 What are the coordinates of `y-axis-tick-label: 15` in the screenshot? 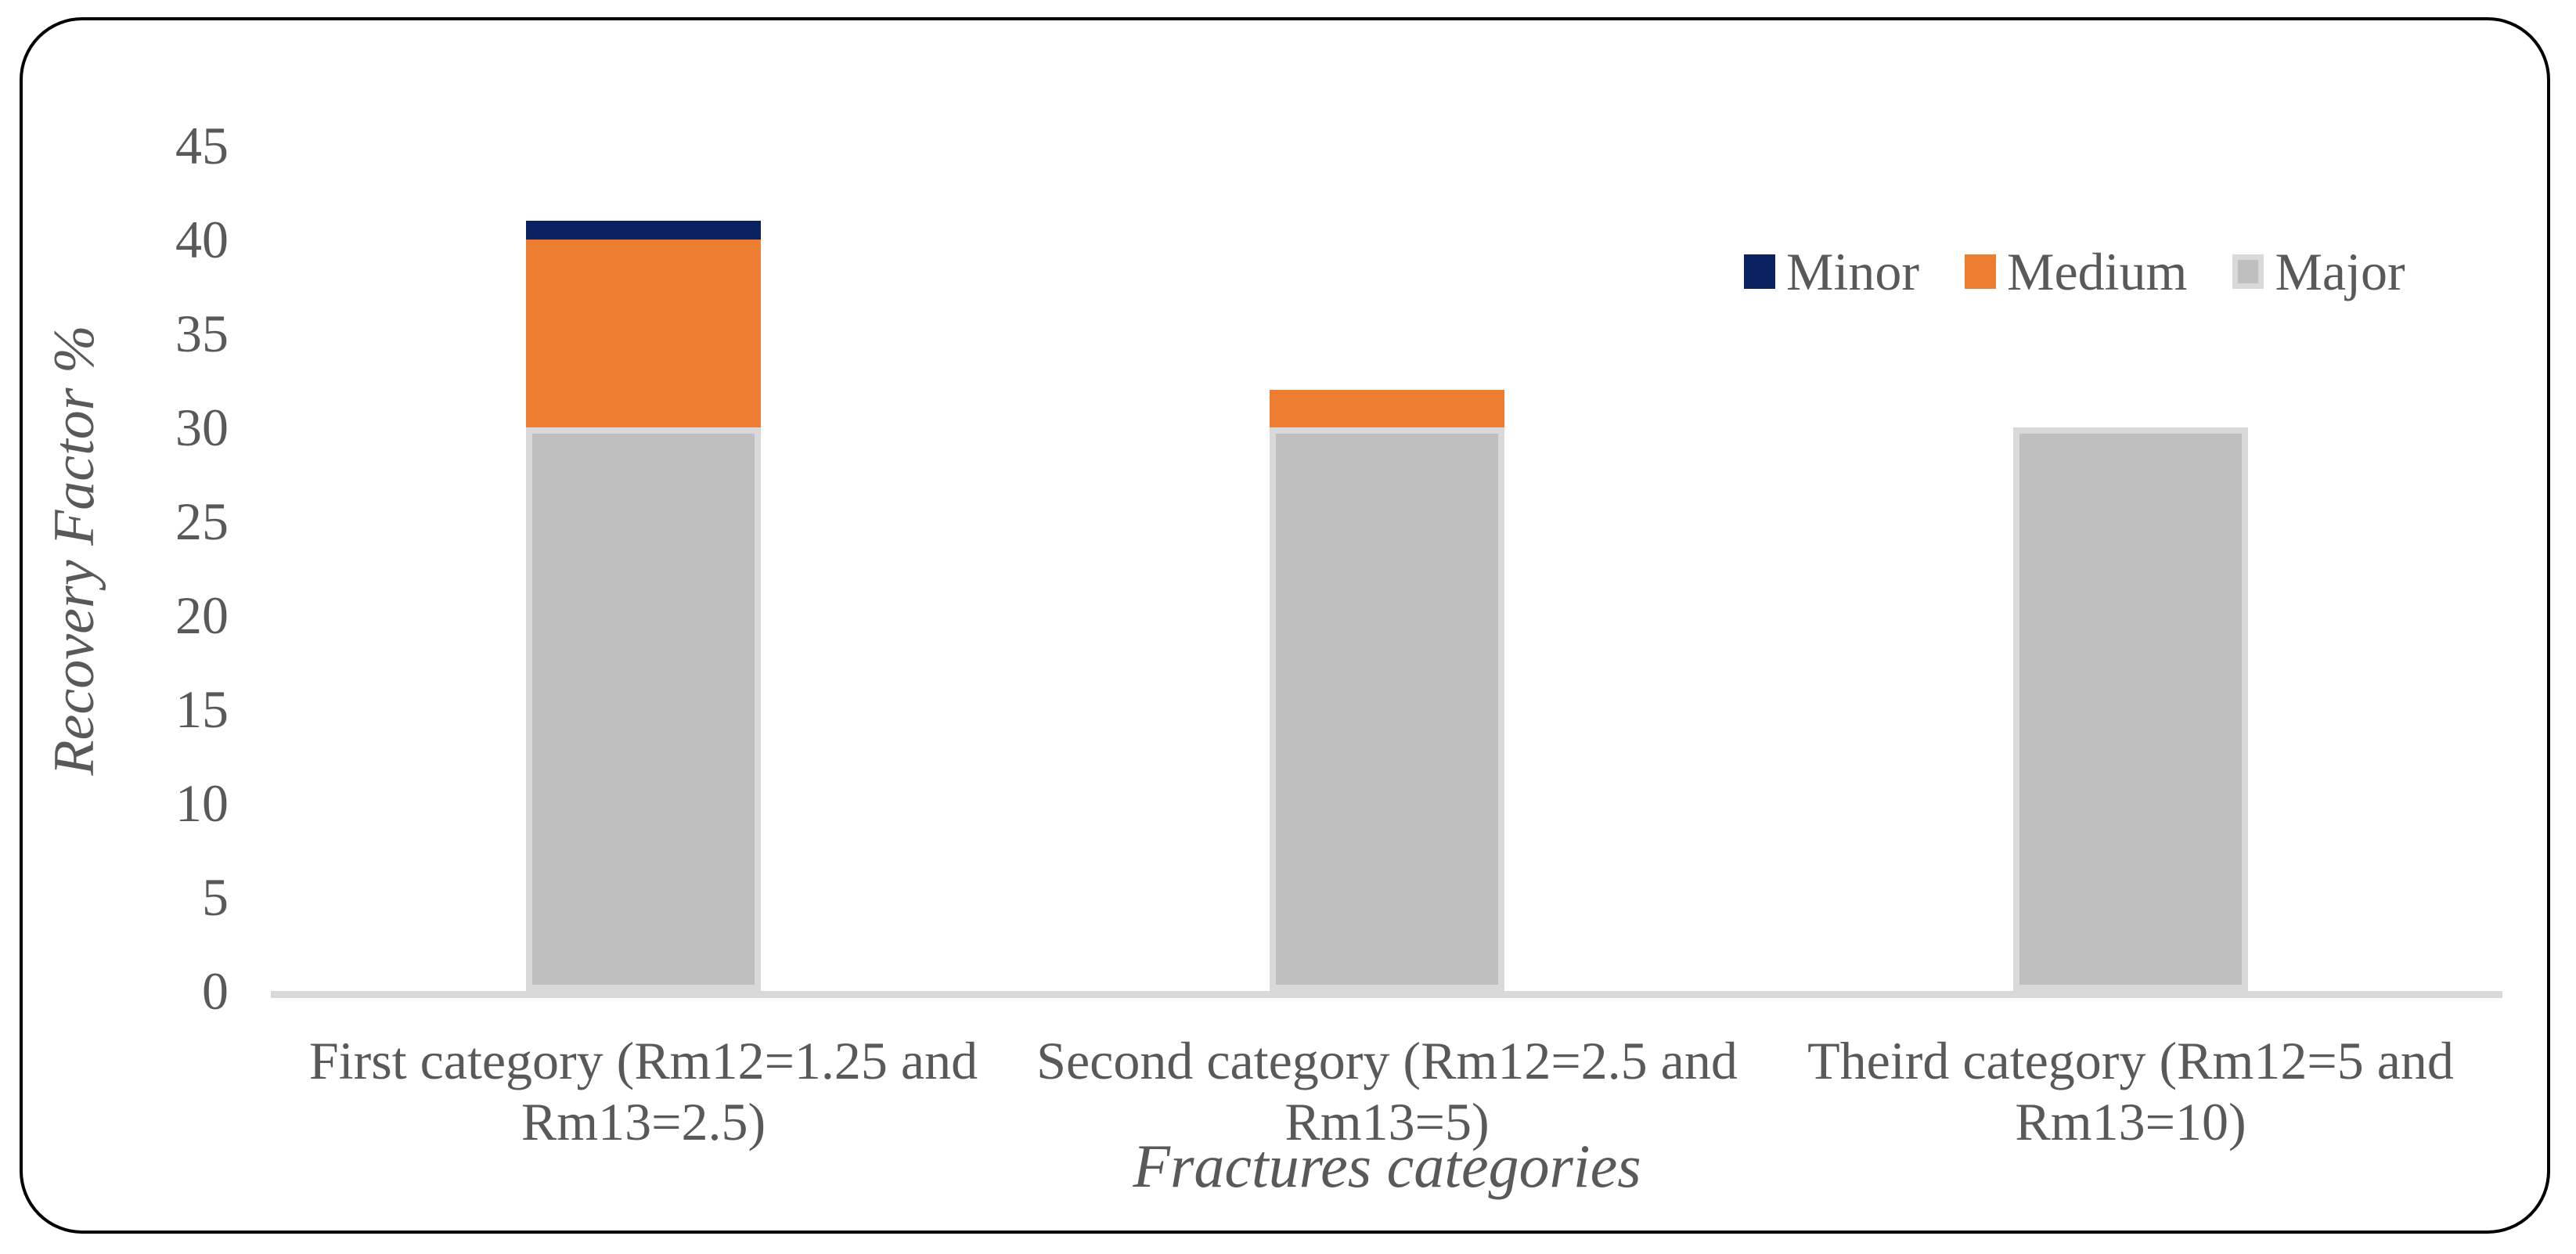 It's located at (202, 709).